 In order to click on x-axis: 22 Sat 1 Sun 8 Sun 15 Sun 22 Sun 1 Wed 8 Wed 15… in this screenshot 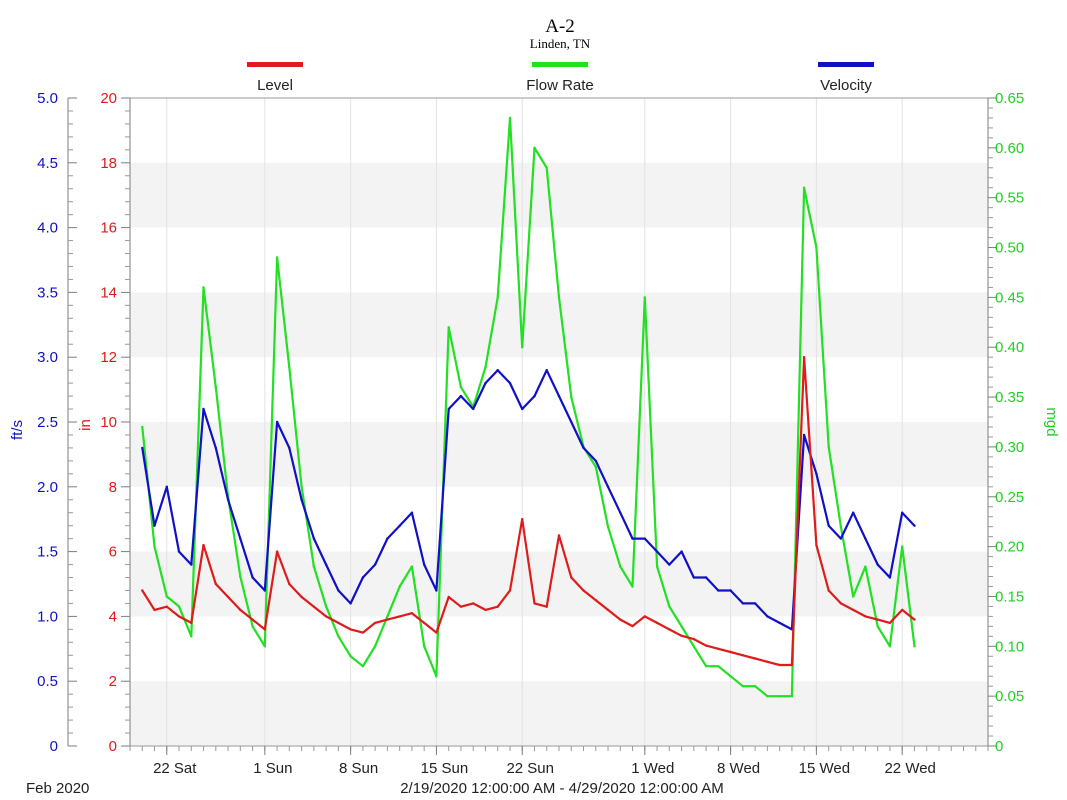, I will do `click(559, 761)`.